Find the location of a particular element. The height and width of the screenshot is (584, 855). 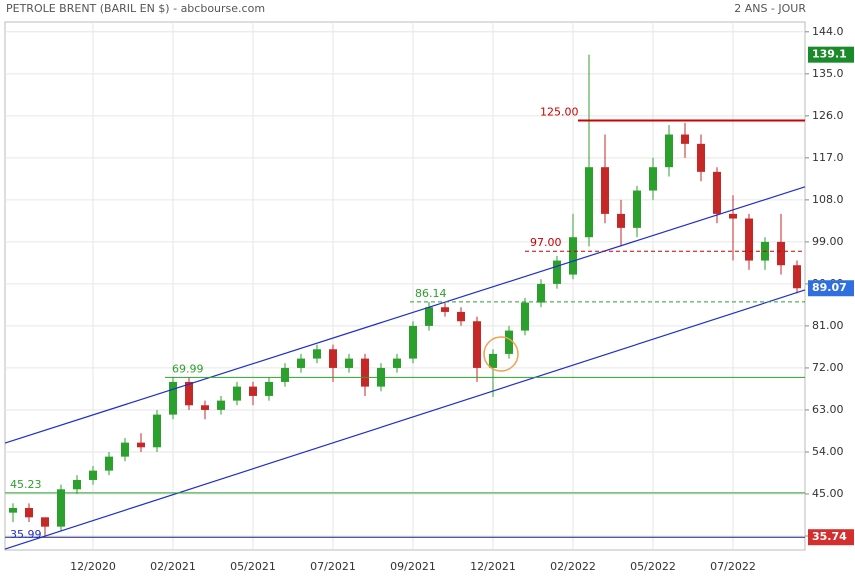

x-tick-label: 02/2021 is located at coordinates (173, 566).